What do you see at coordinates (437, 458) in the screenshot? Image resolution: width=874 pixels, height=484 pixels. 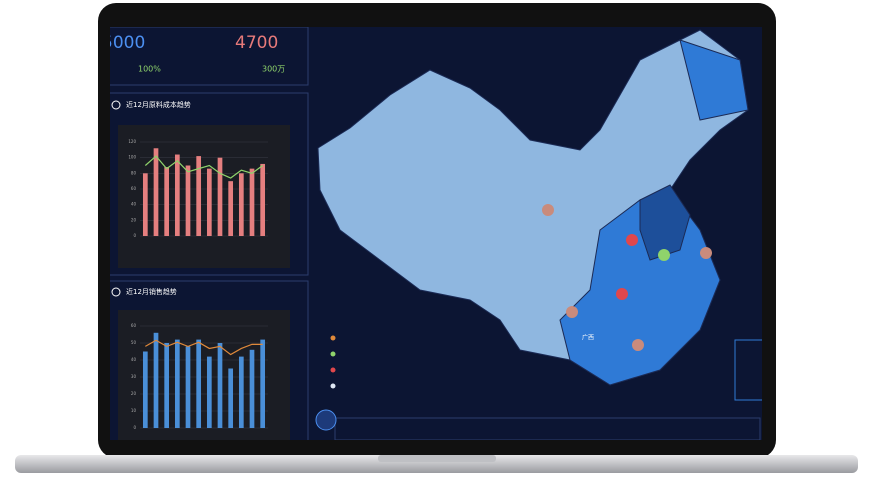 I see `notch` at bounding box center [437, 458].